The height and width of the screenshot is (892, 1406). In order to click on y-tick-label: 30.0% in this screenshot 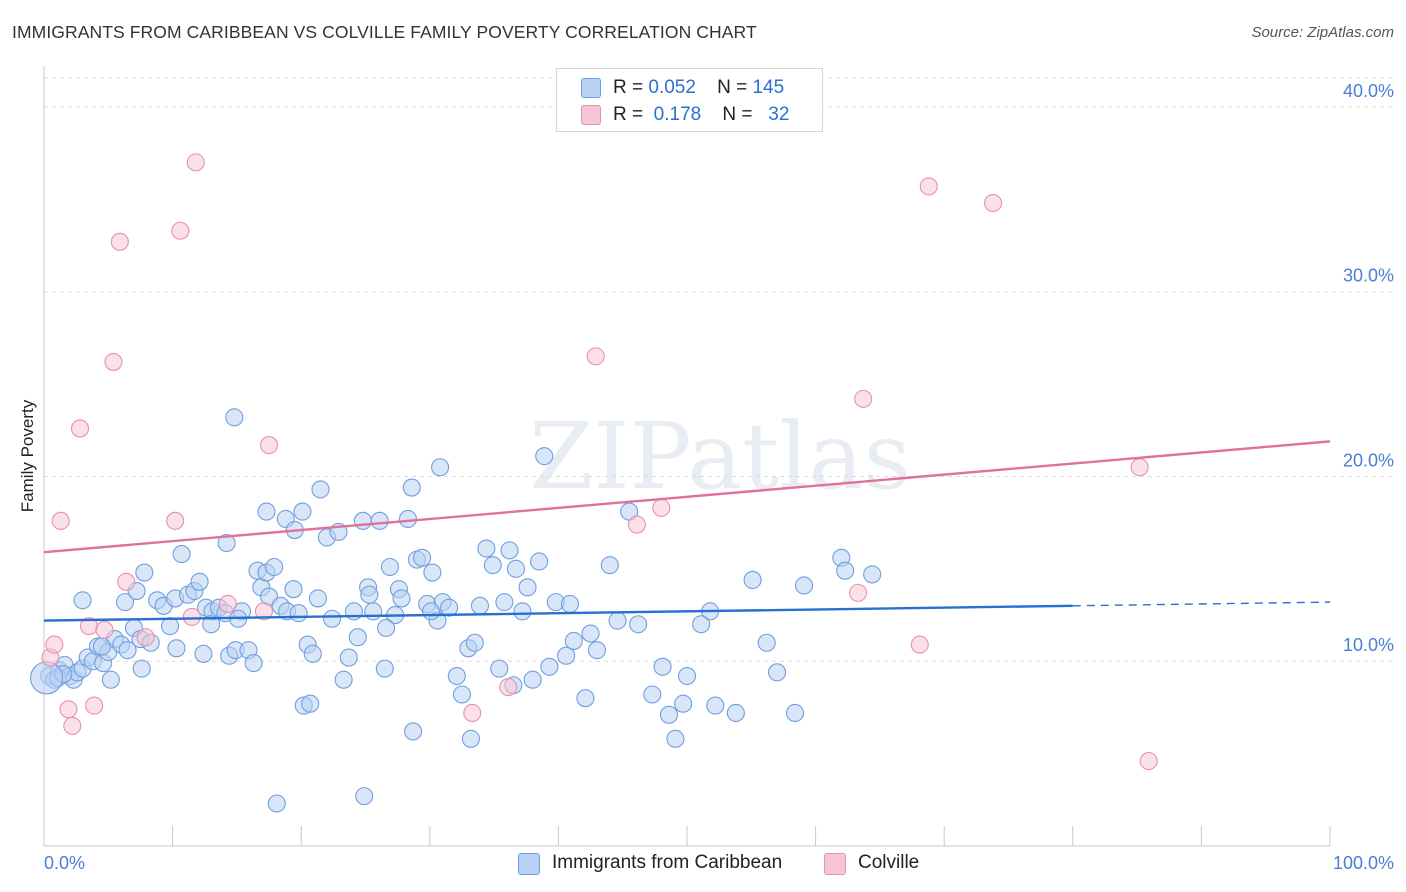, I will do `click(1368, 276)`.